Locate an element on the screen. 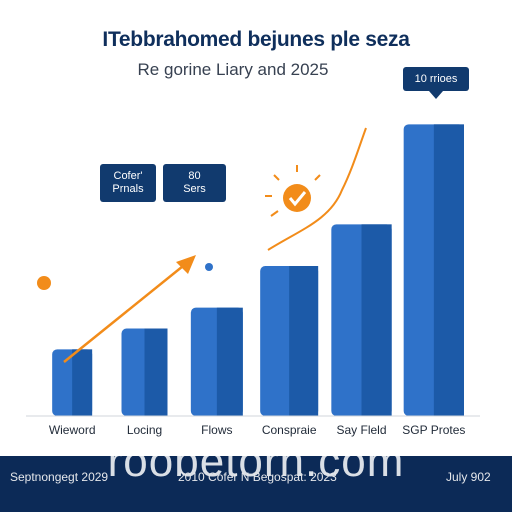 This screenshot has height=512, width=512. footer-right-text: July 902 is located at coordinates (468, 477).